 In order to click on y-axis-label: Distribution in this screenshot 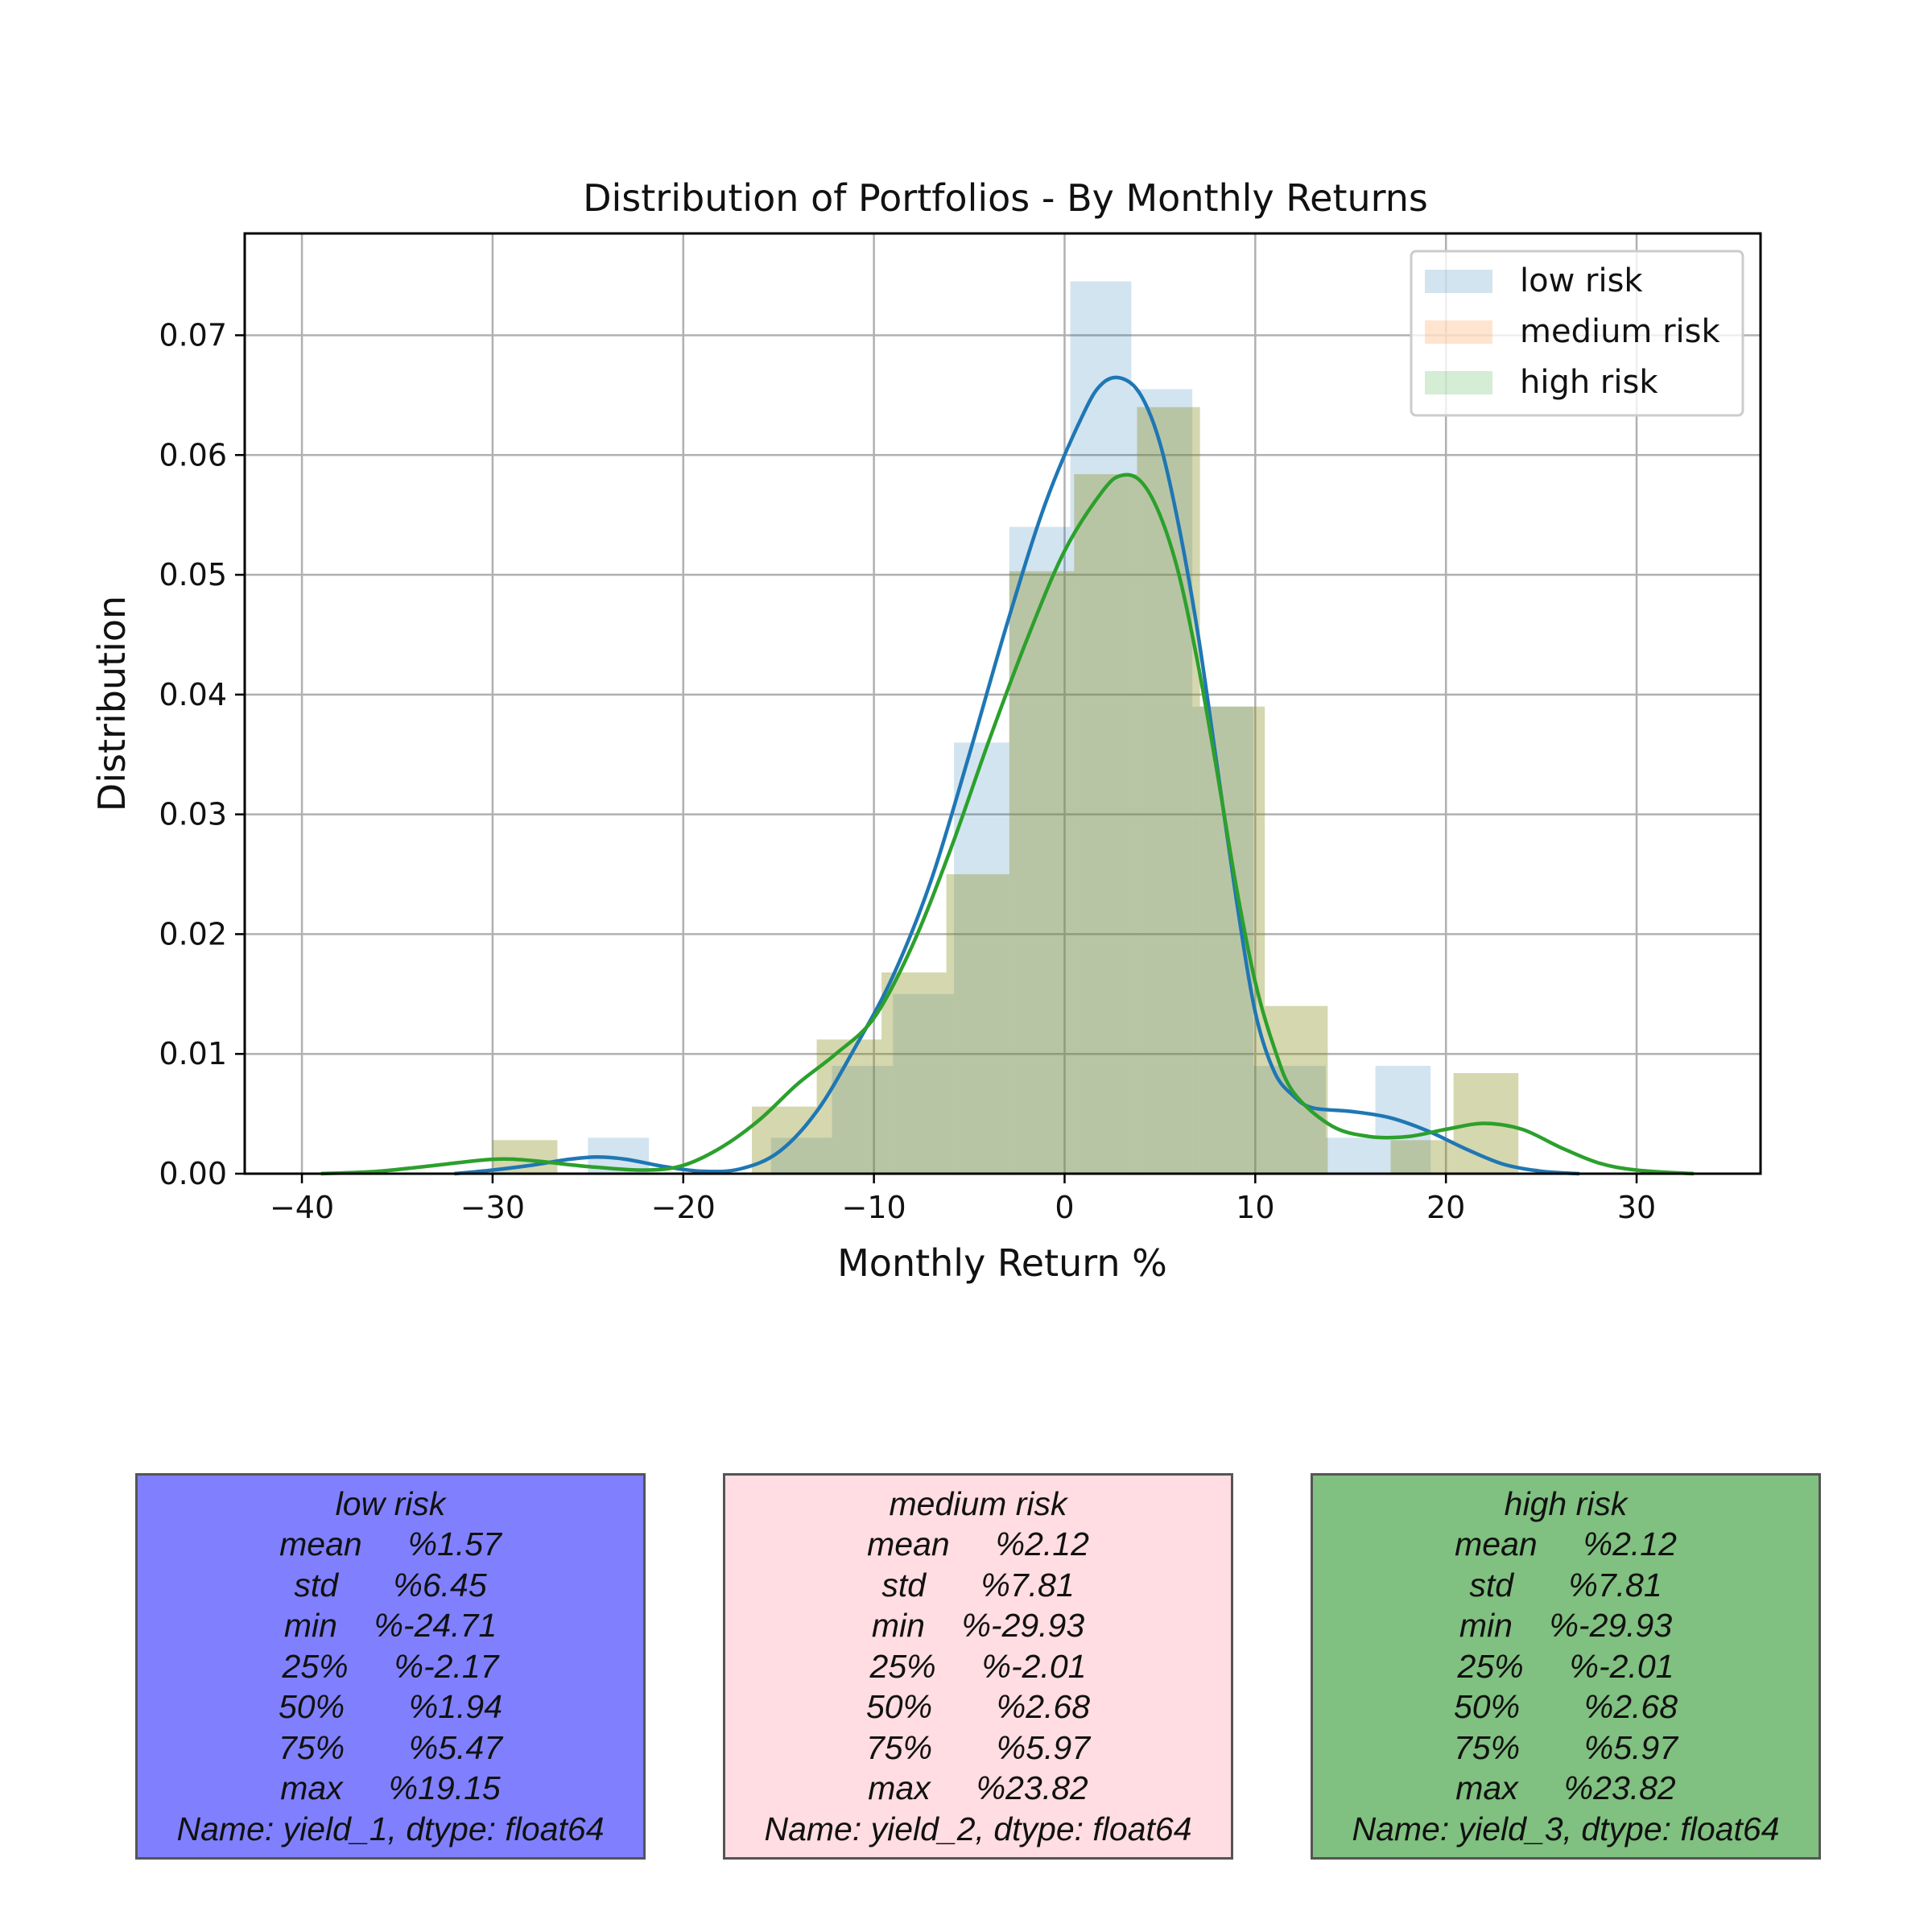, I will do `click(112, 703)`.